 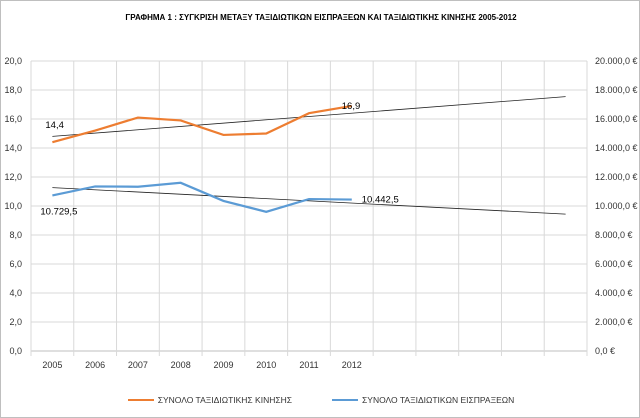 What do you see at coordinates (223, 365) in the screenshot?
I see `x-tick-label: 2009` at bounding box center [223, 365].